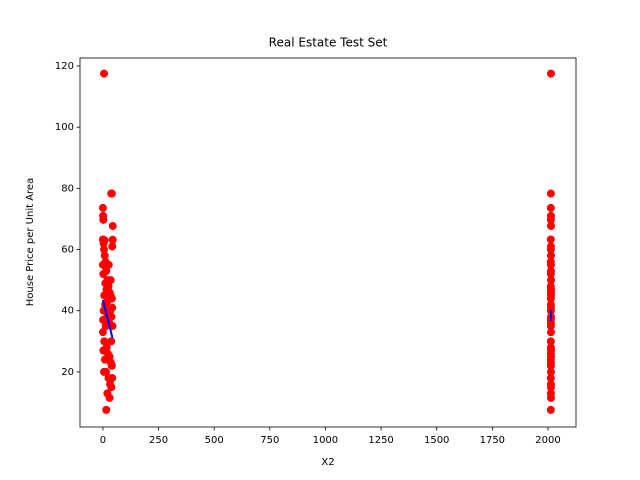 Image resolution: width=640 pixels, height=480 pixels. What do you see at coordinates (67, 250) in the screenshot?
I see `y-tick-label: 60` at bounding box center [67, 250].